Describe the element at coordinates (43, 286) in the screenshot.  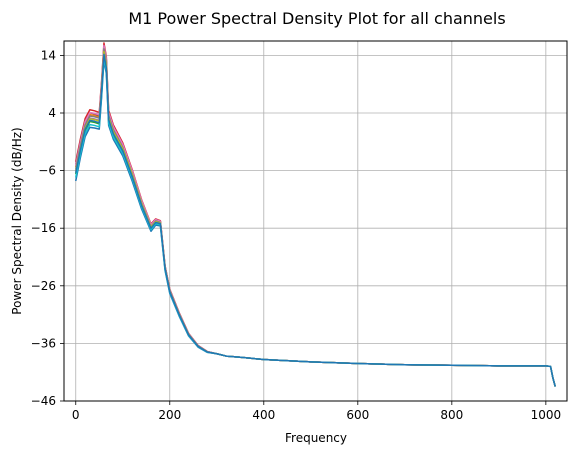
I see `y-tick-label: −26` at that location.